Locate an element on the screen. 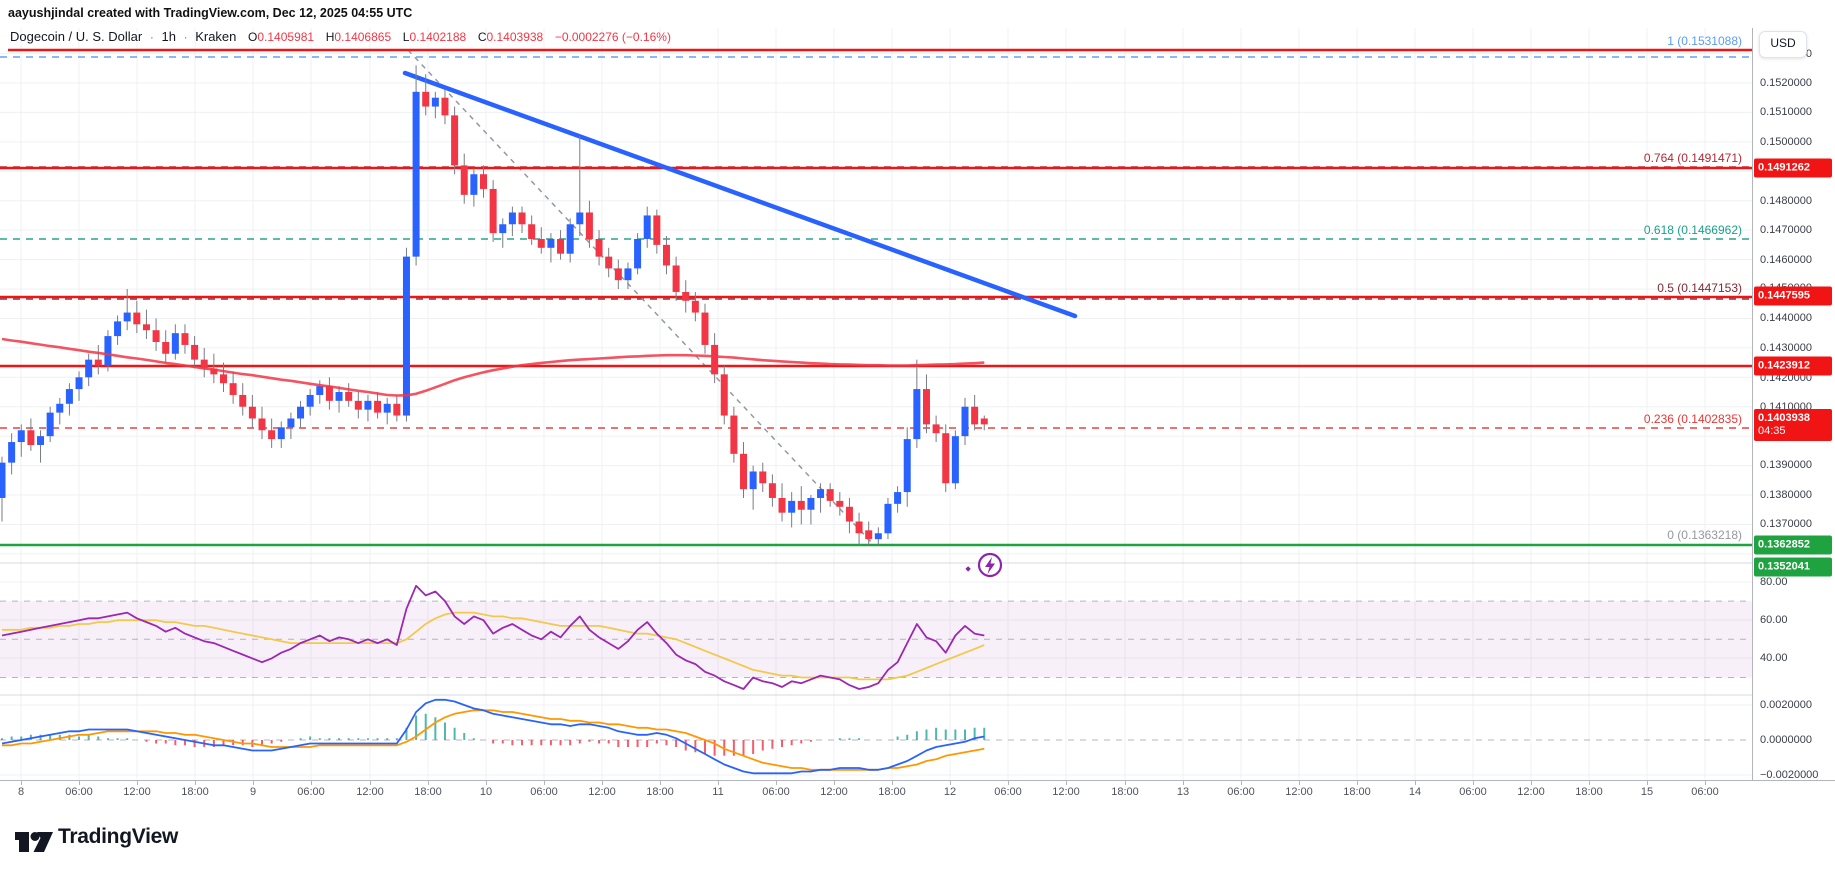 The height and width of the screenshot is (875, 1835). axis-price-label: 0.1380000 is located at coordinates (1786, 495).